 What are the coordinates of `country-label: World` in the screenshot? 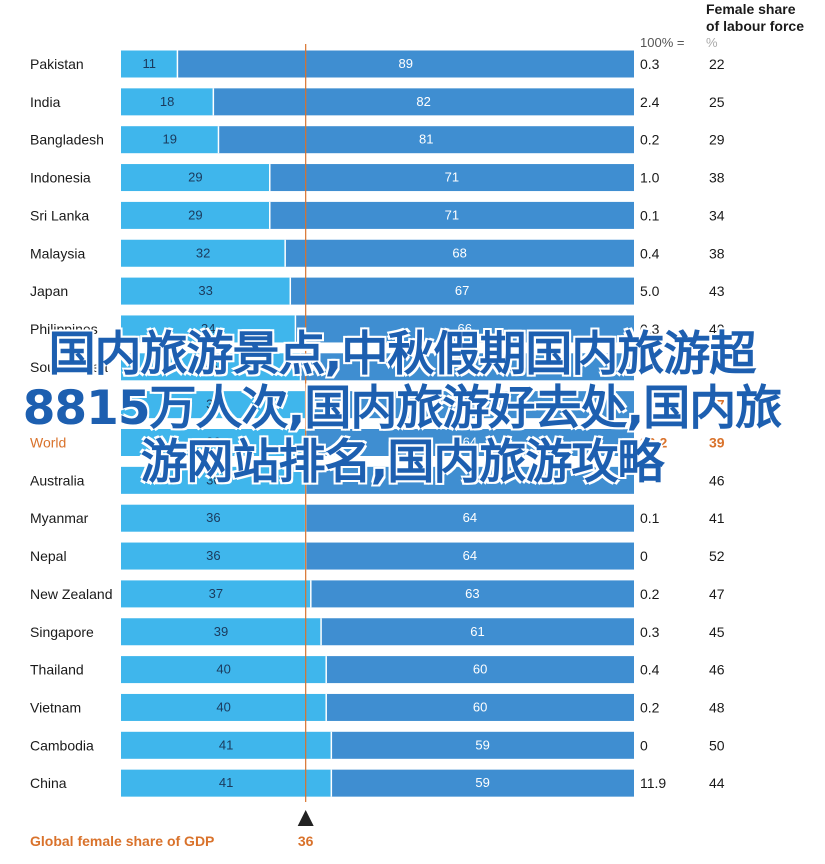 It's located at (48, 443).